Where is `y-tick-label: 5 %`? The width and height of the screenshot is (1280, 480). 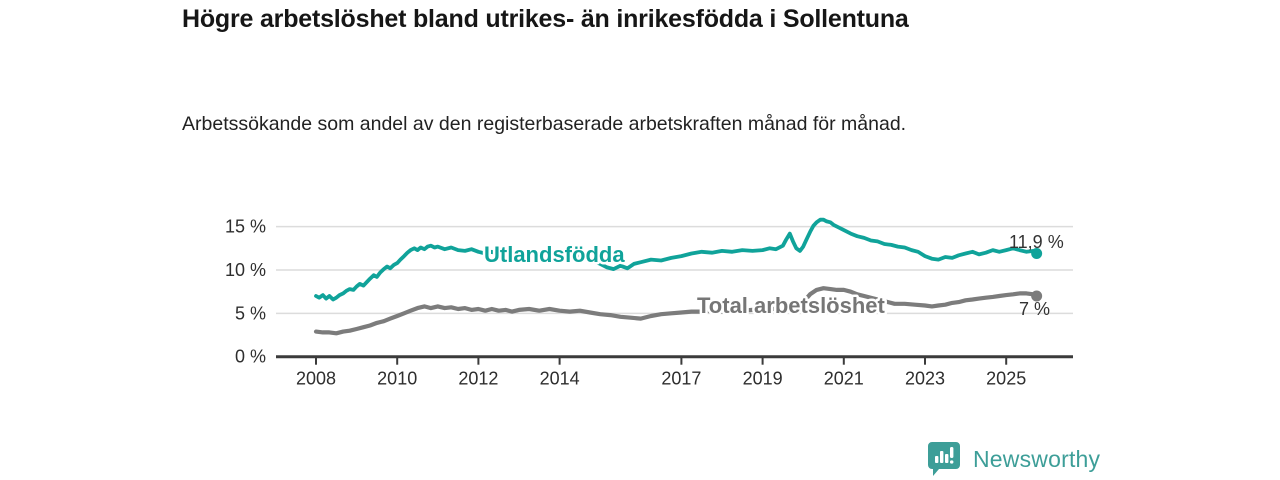
y-tick-label: 5 % is located at coordinates (250, 313).